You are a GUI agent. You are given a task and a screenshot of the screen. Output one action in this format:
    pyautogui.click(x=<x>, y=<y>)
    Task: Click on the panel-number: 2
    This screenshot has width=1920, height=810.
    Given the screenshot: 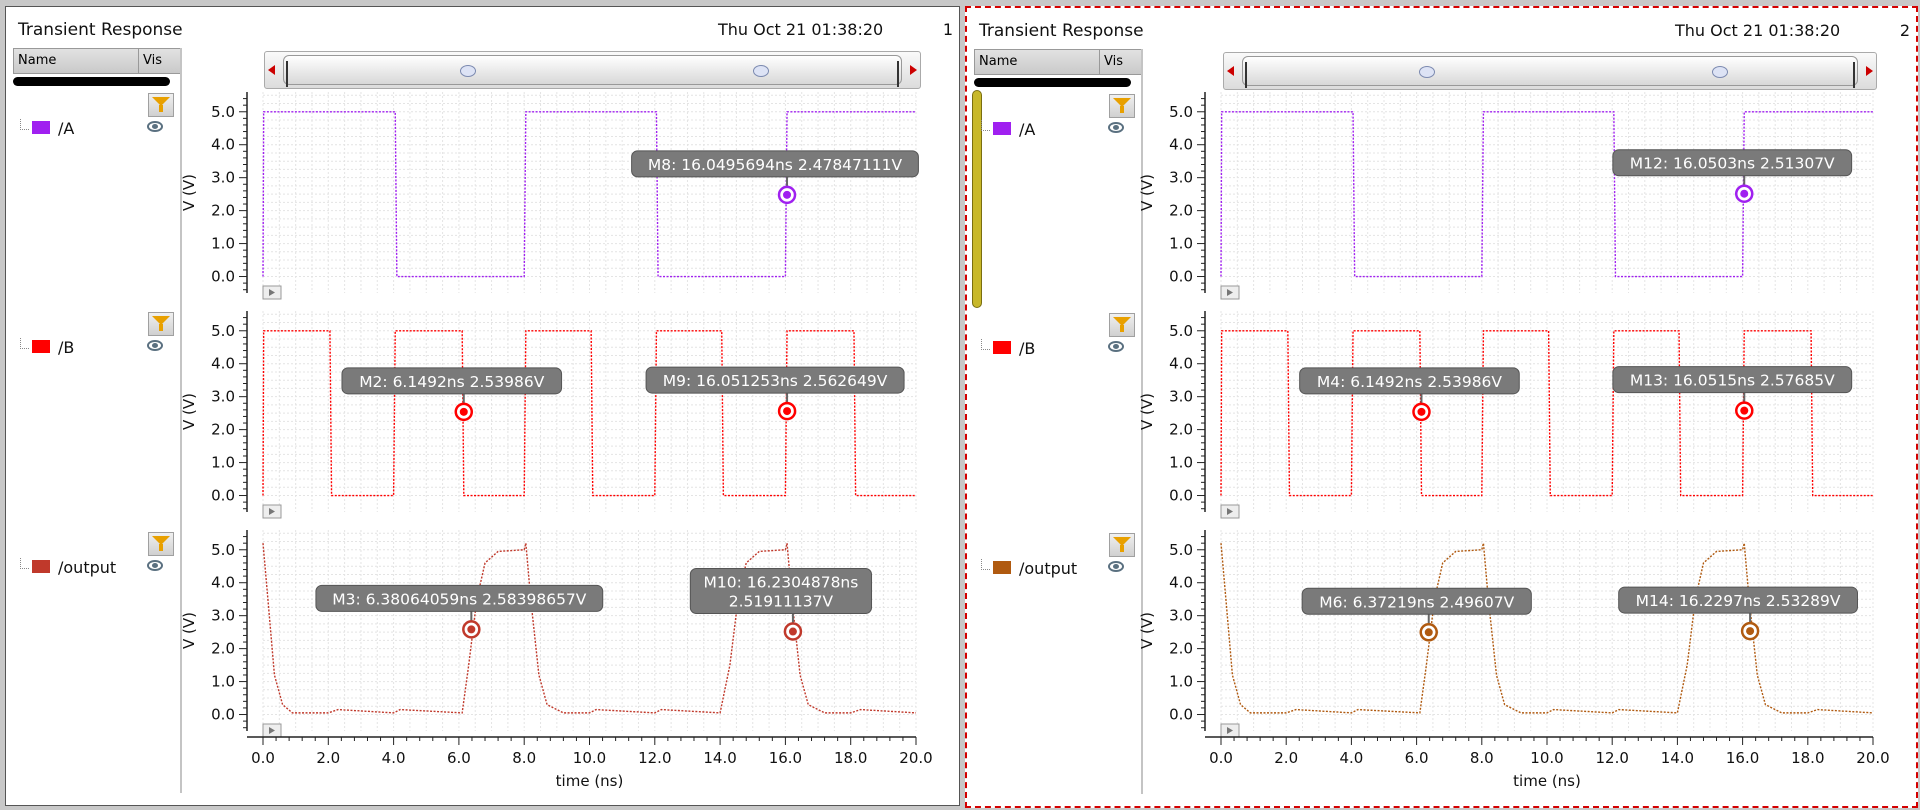 What is the action you would take?
    pyautogui.click(x=1904, y=30)
    